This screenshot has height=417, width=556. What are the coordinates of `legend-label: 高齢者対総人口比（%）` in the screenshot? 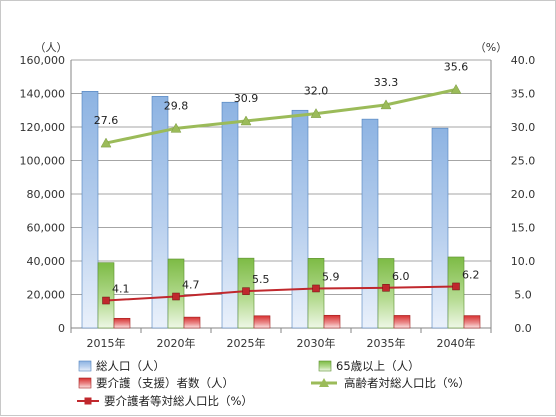 It's located at (407, 383).